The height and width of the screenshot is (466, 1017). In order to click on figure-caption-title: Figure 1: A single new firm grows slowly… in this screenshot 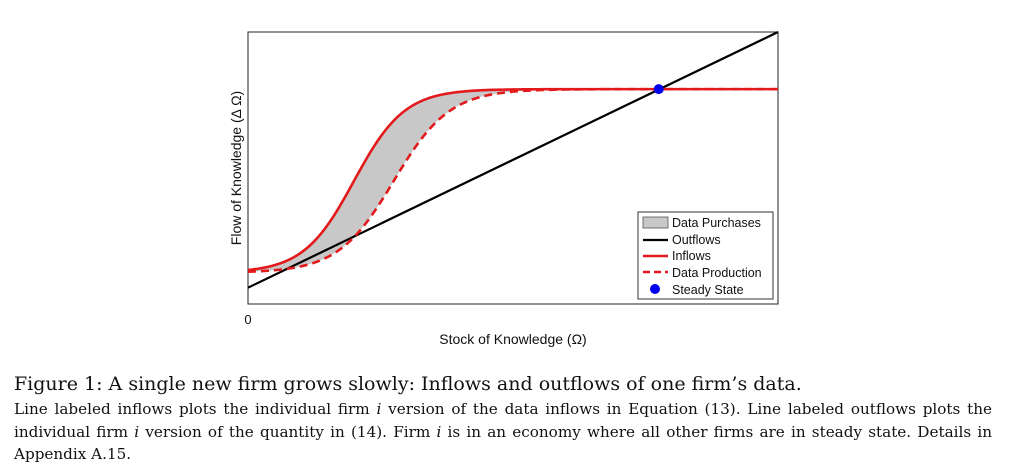, I will do `click(408, 384)`.